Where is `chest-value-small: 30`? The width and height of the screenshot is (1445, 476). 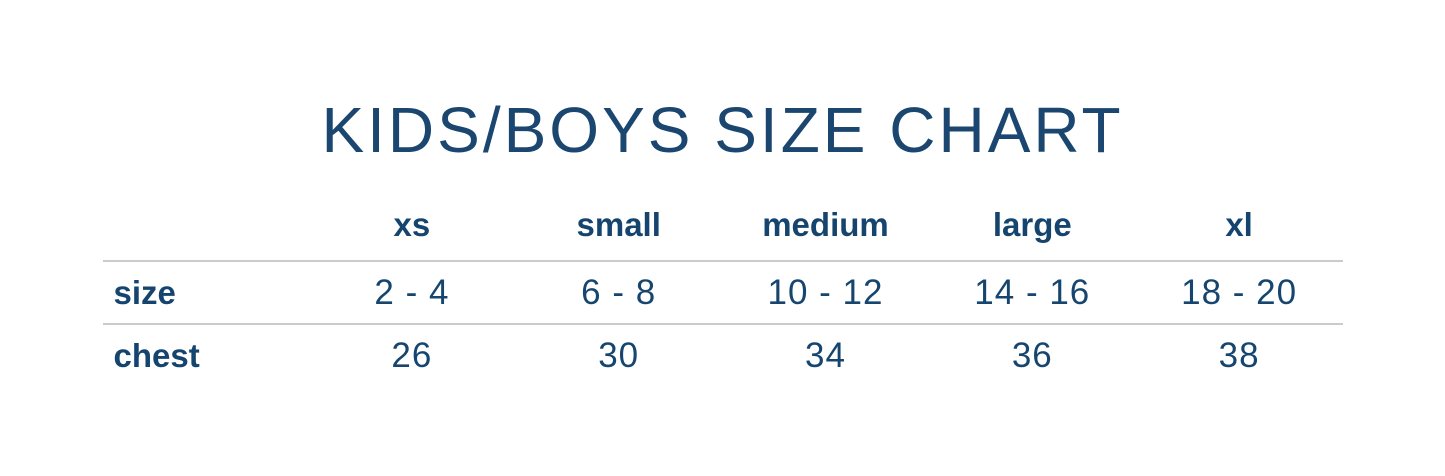
chest-value-small: 30 is located at coordinates (619, 355).